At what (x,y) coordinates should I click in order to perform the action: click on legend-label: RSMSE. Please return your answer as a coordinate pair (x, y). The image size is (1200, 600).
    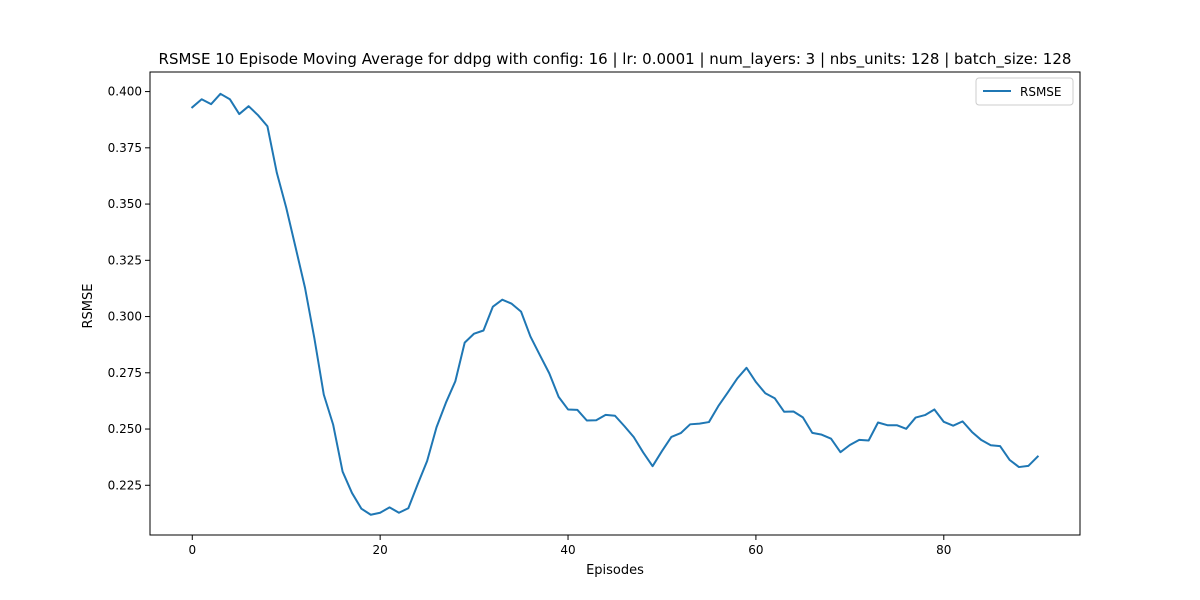
    Looking at the image, I should click on (1041, 92).